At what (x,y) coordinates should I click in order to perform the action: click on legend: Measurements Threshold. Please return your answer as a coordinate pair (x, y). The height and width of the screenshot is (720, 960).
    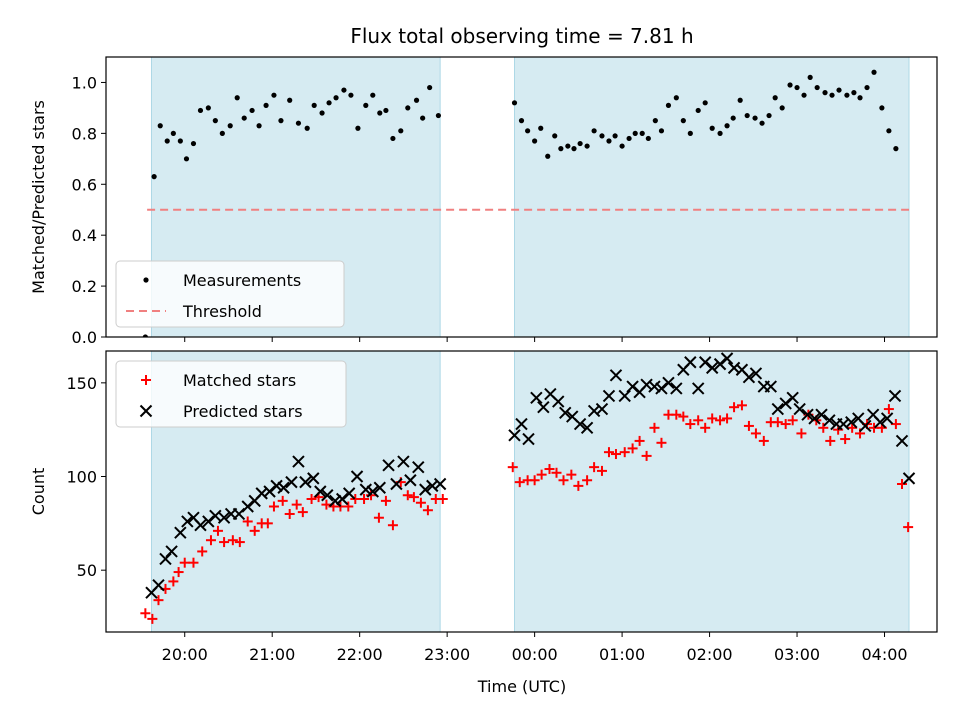
    Looking at the image, I should click on (230, 294).